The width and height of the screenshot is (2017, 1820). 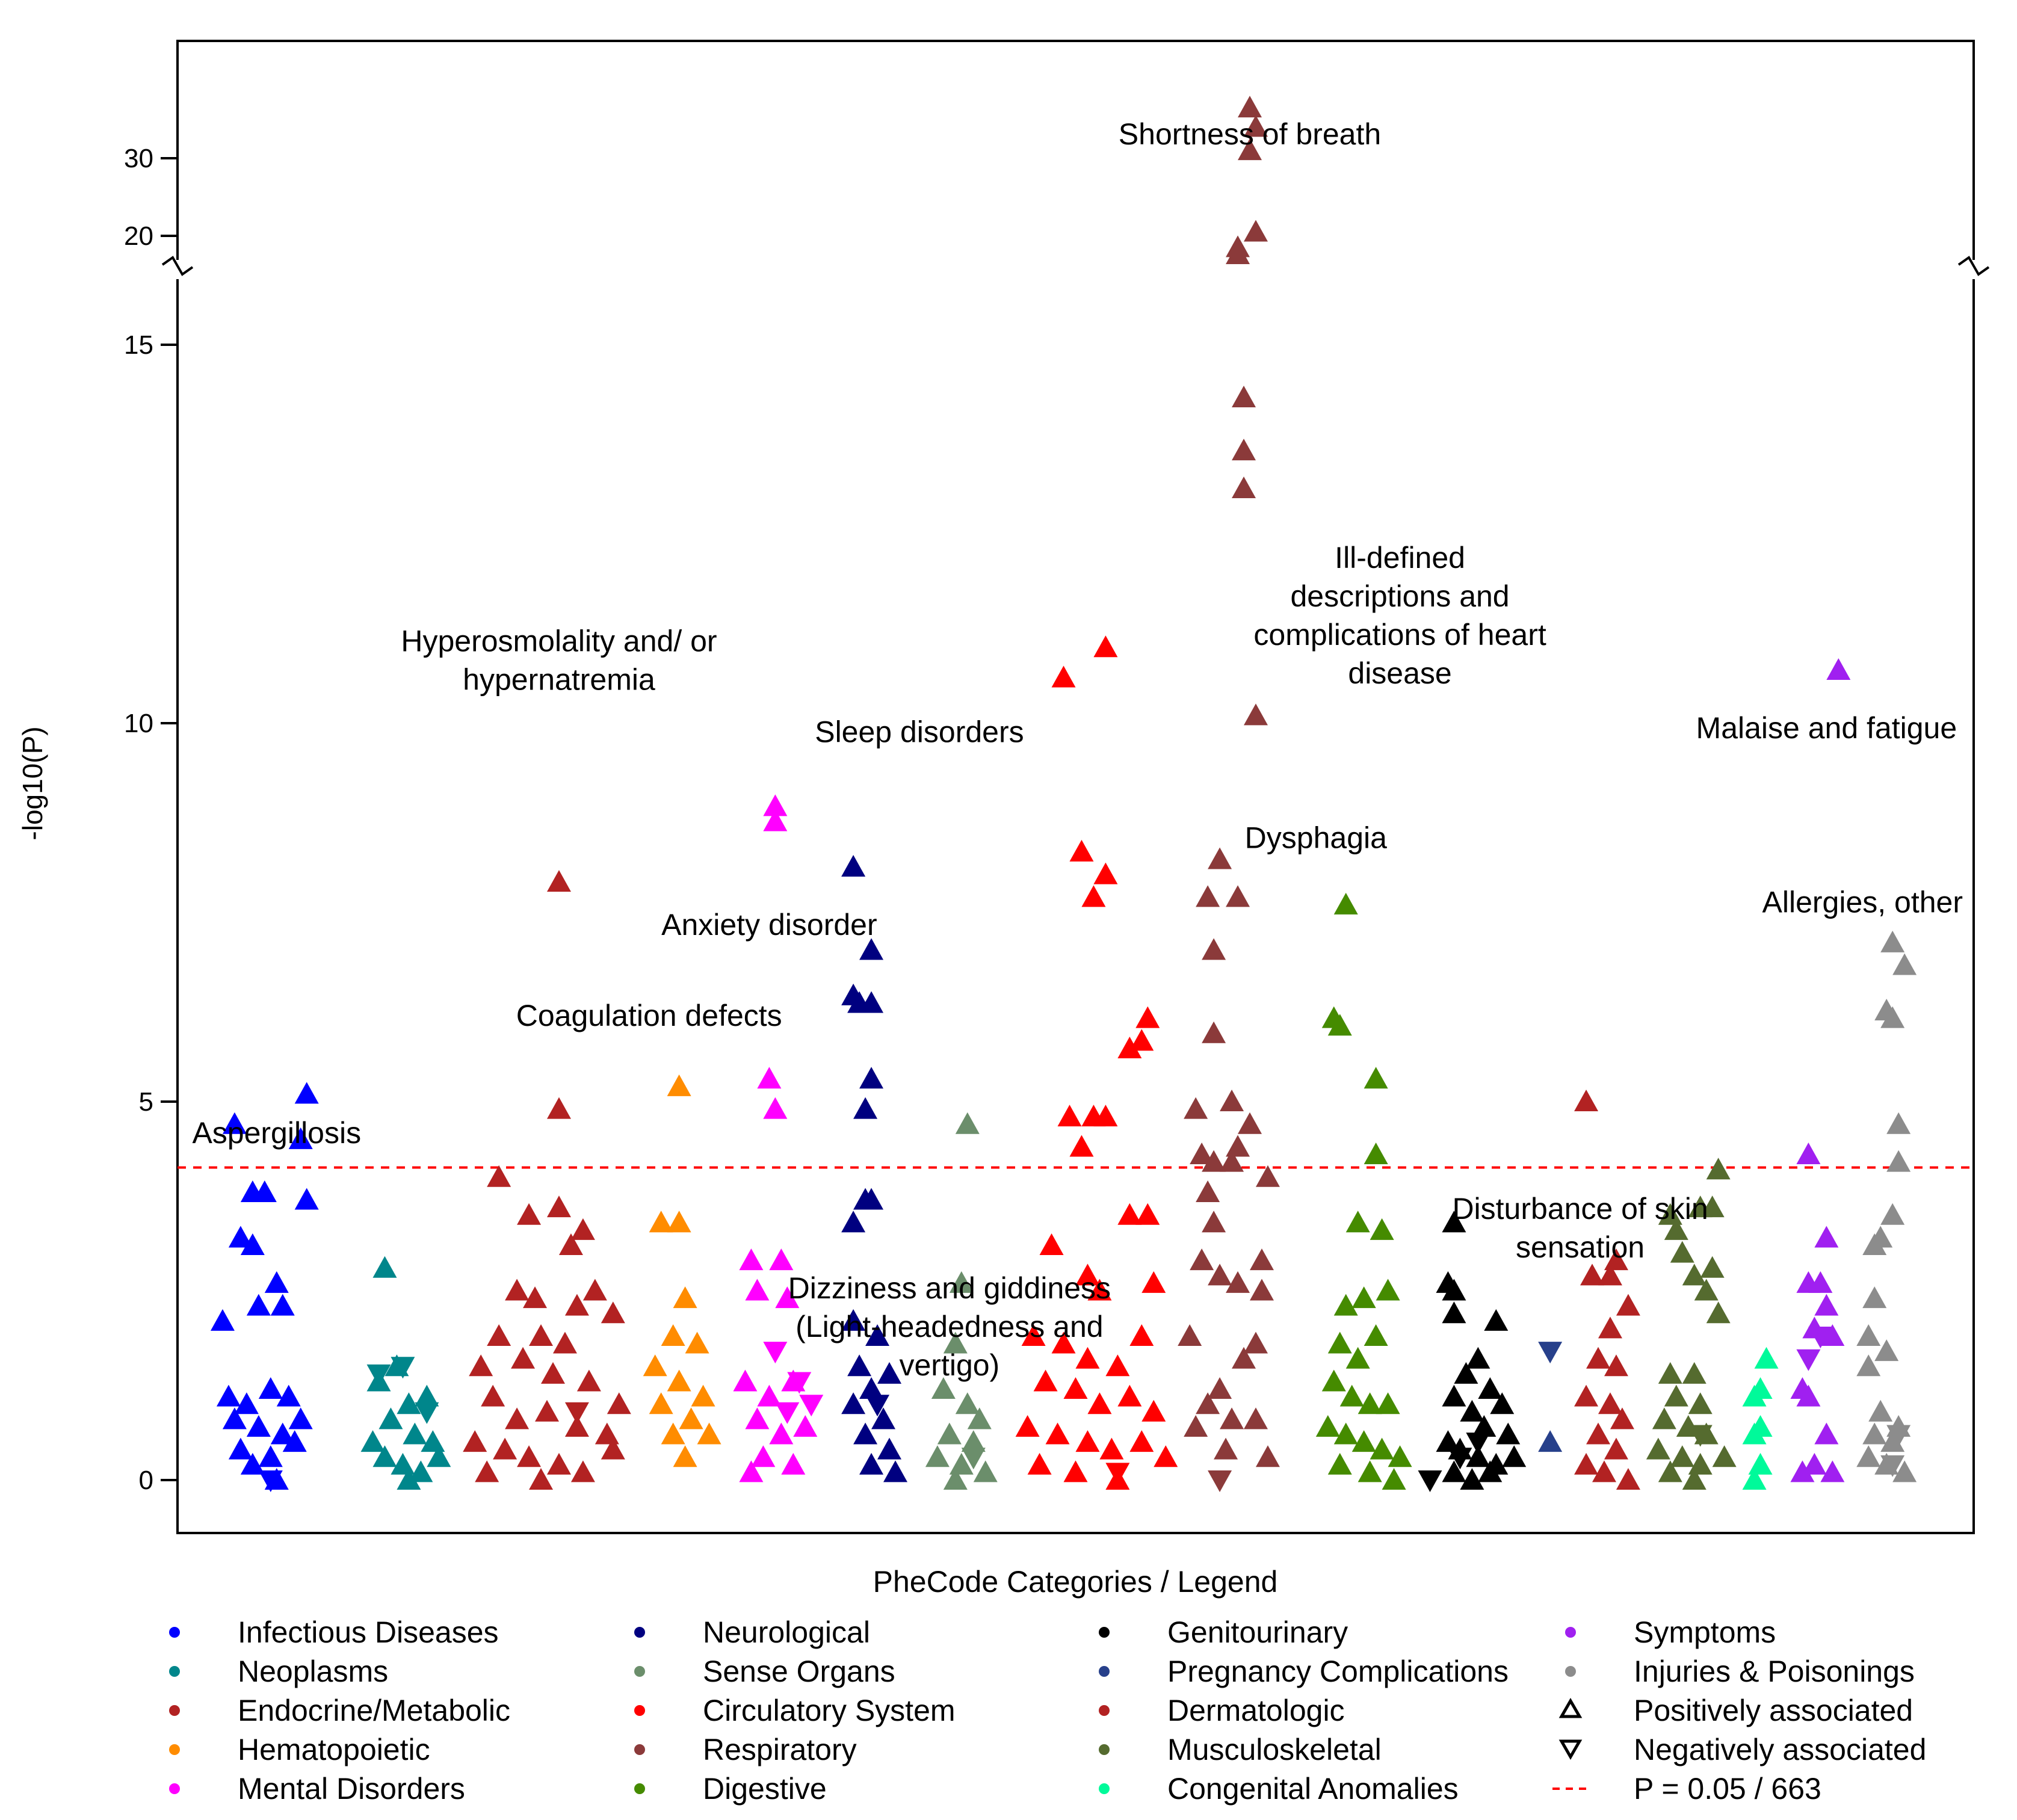 What do you see at coordinates (1075, 1582) in the screenshot?
I see `legend-title: PheCode Categories / Legend` at bounding box center [1075, 1582].